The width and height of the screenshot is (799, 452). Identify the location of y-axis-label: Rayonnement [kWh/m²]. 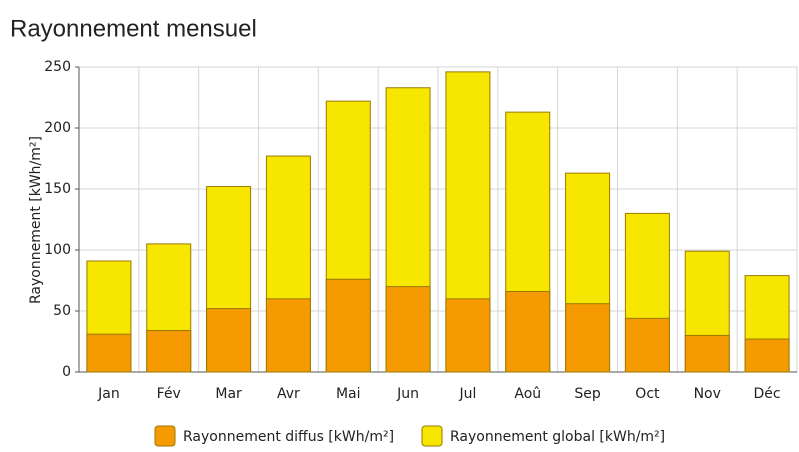
(36, 220).